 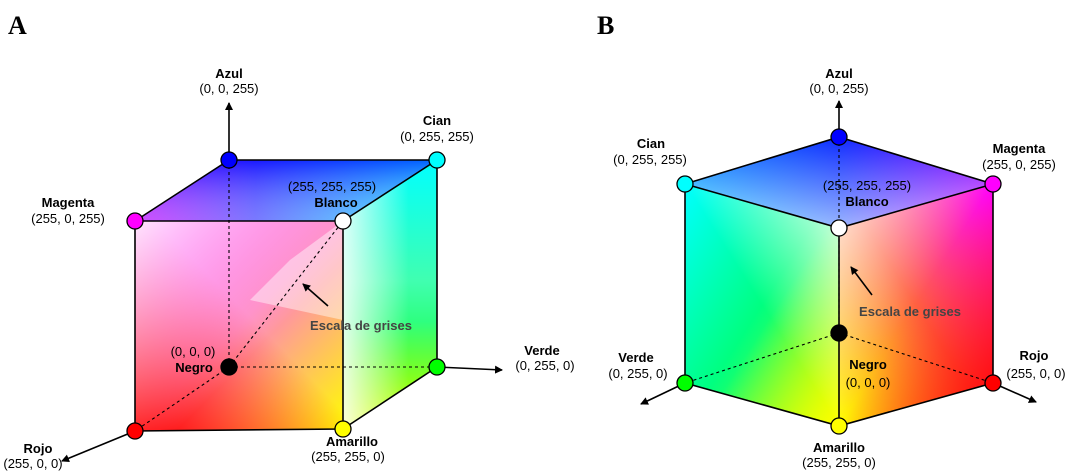 I want to click on label-cian-value: (0, 255, 255), so click(x=437, y=136).